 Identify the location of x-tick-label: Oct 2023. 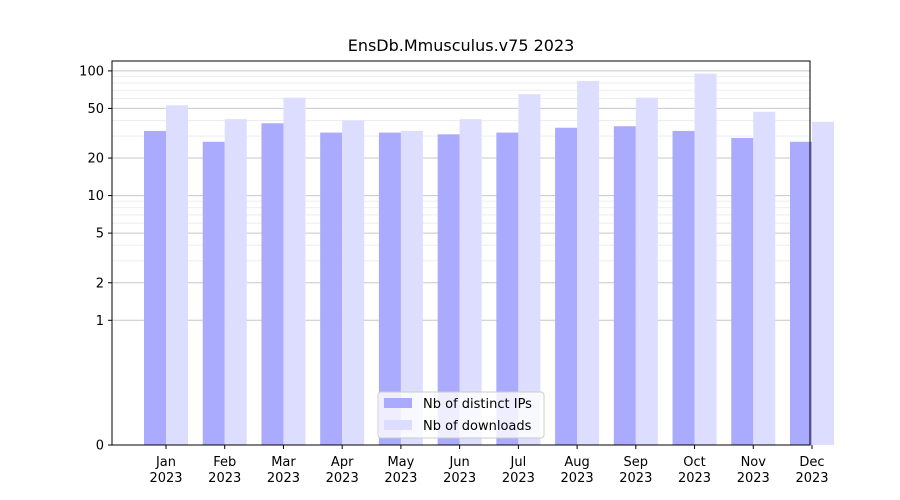
(694, 470).